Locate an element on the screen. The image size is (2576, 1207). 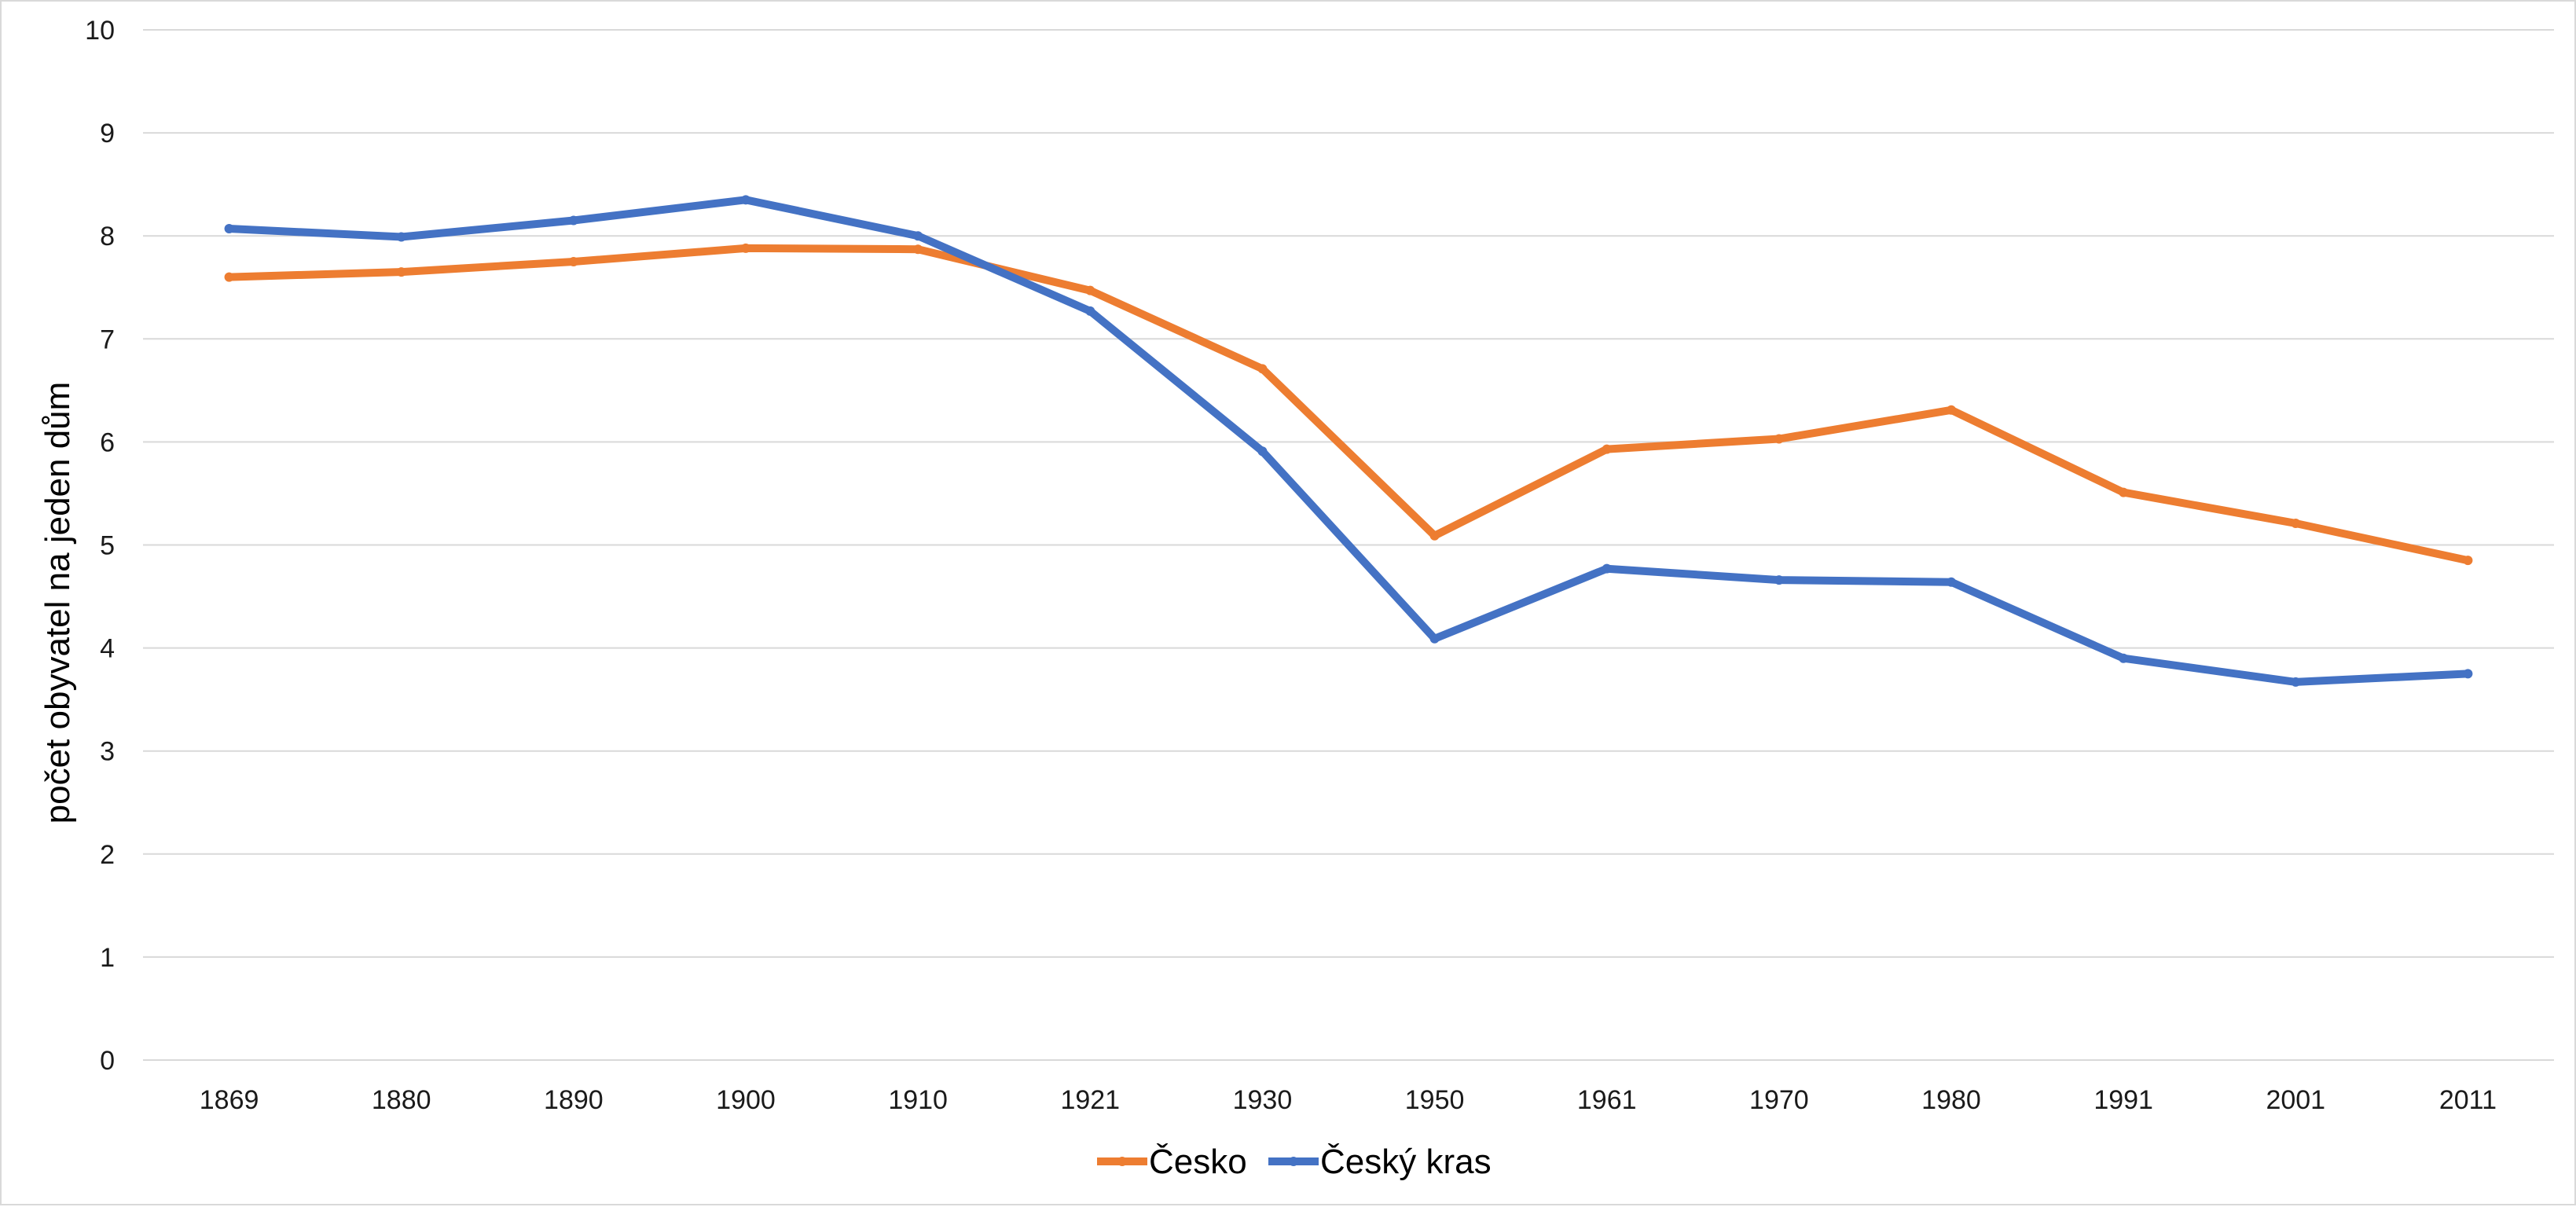
x-tick-label: 1930 is located at coordinates (1263, 1100).